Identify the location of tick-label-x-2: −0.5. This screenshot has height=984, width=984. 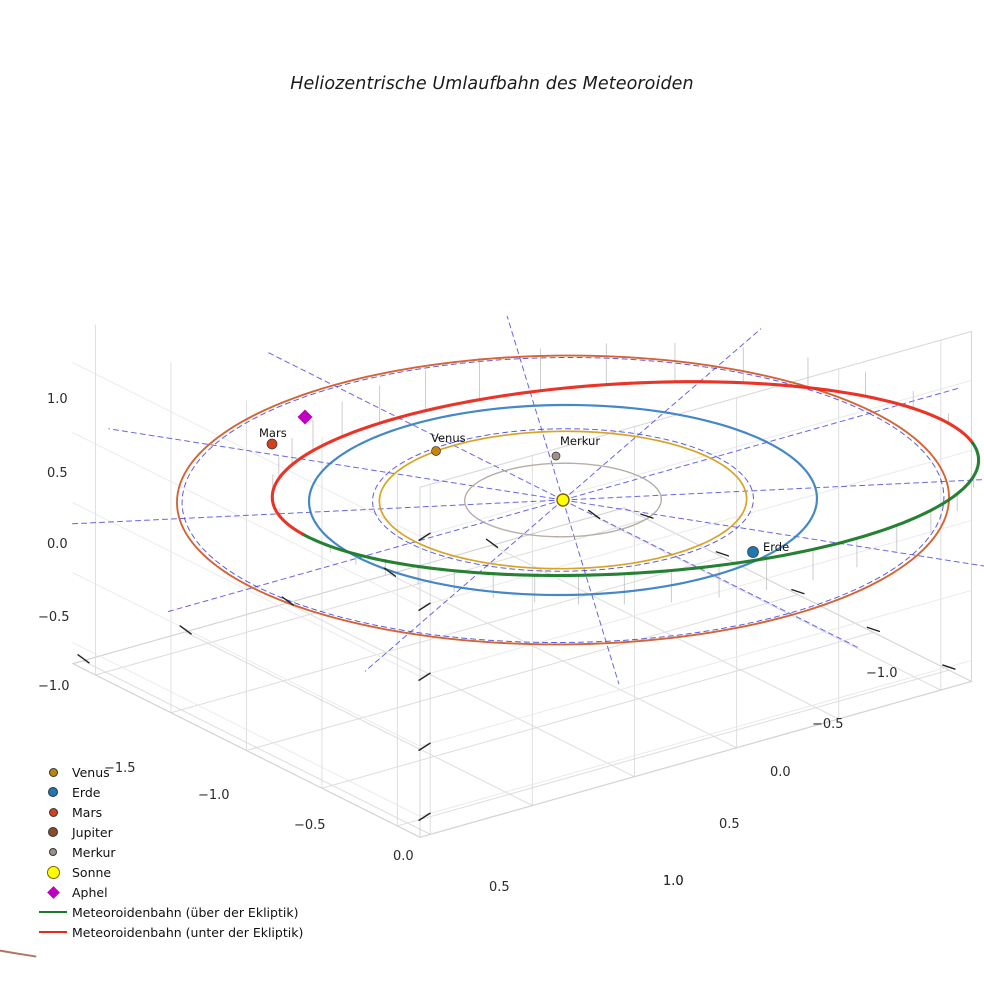
(310, 825).